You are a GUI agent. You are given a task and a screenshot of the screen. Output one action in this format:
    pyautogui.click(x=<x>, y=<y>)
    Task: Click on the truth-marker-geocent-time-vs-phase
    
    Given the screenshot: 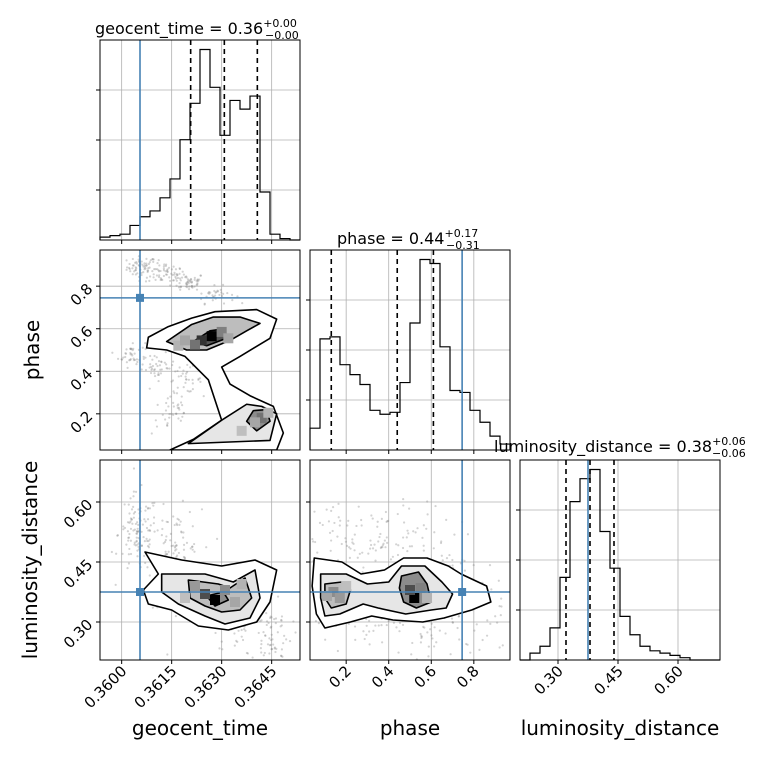 What is the action you would take?
    pyautogui.click(x=140, y=297)
    